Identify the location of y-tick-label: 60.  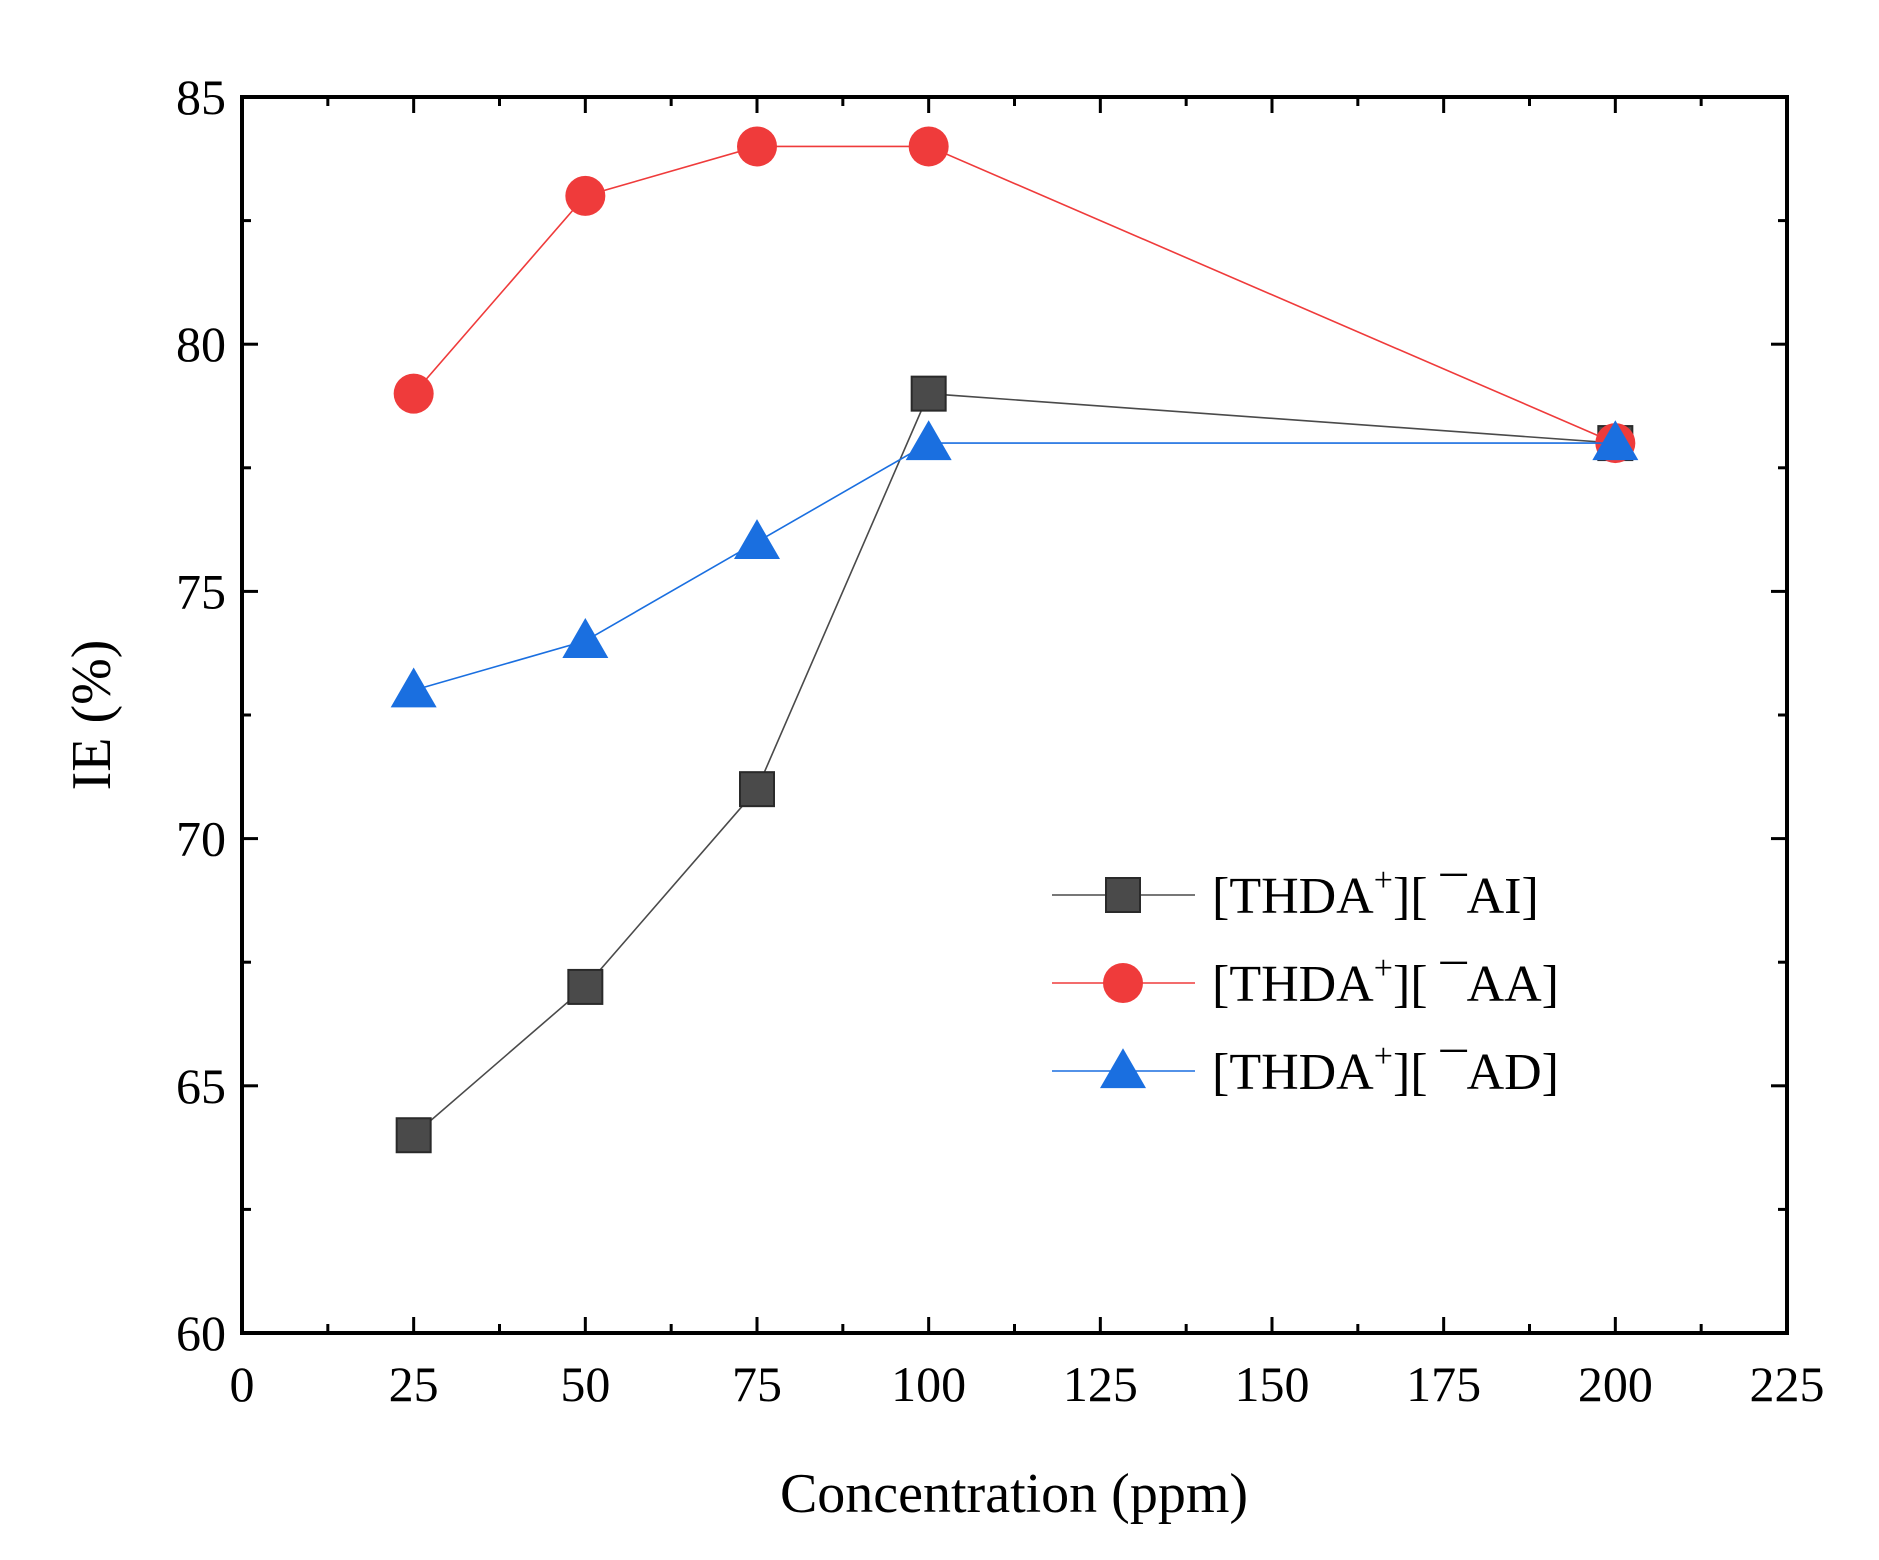
(201, 1333).